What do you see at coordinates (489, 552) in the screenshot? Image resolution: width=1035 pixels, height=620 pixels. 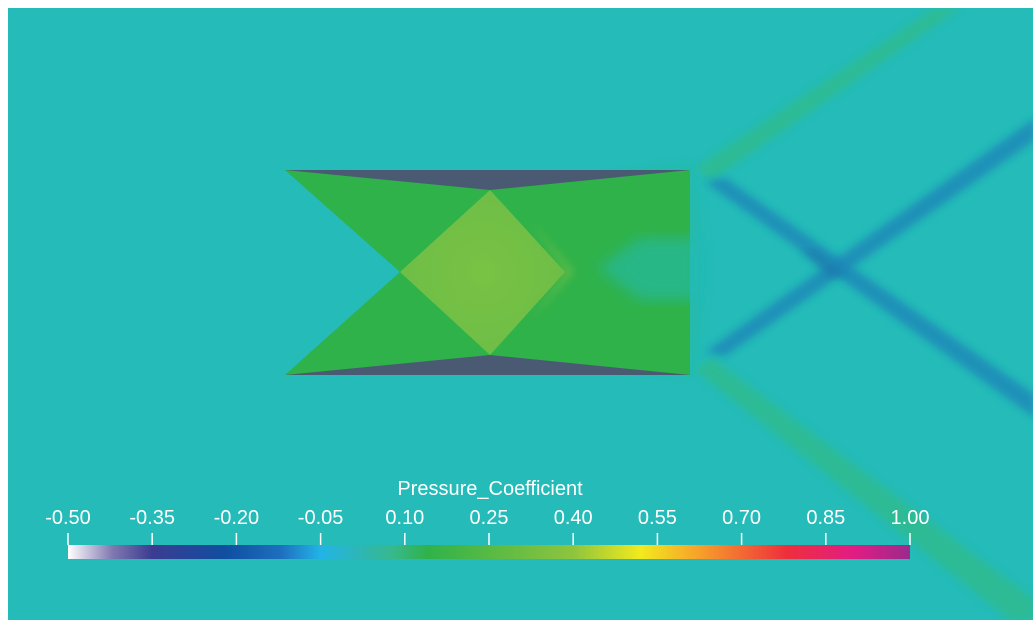 I see `colorbar` at bounding box center [489, 552].